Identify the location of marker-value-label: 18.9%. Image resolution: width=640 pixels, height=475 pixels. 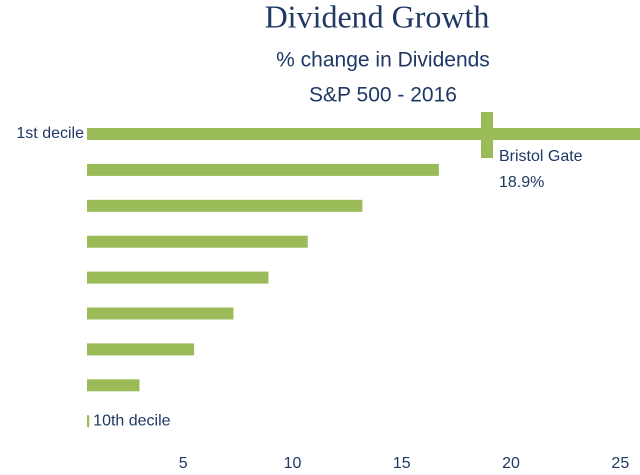
(521, 182).